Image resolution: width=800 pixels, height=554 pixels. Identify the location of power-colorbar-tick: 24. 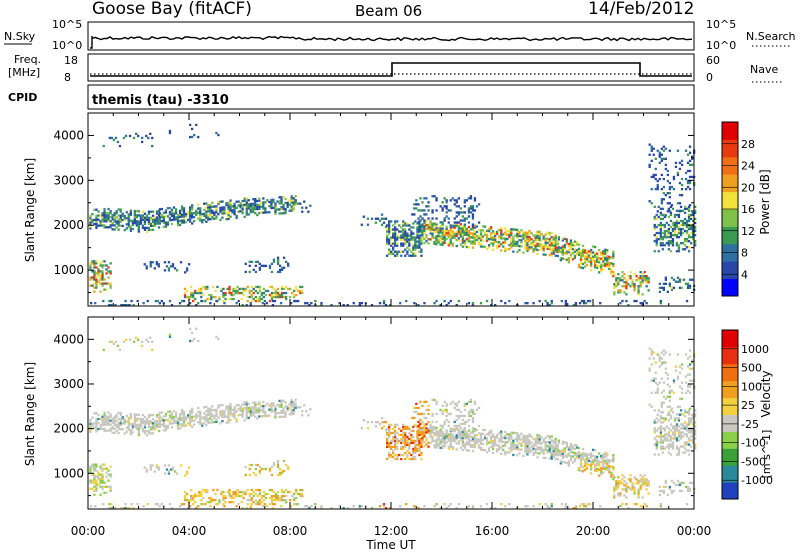
(748, 166).